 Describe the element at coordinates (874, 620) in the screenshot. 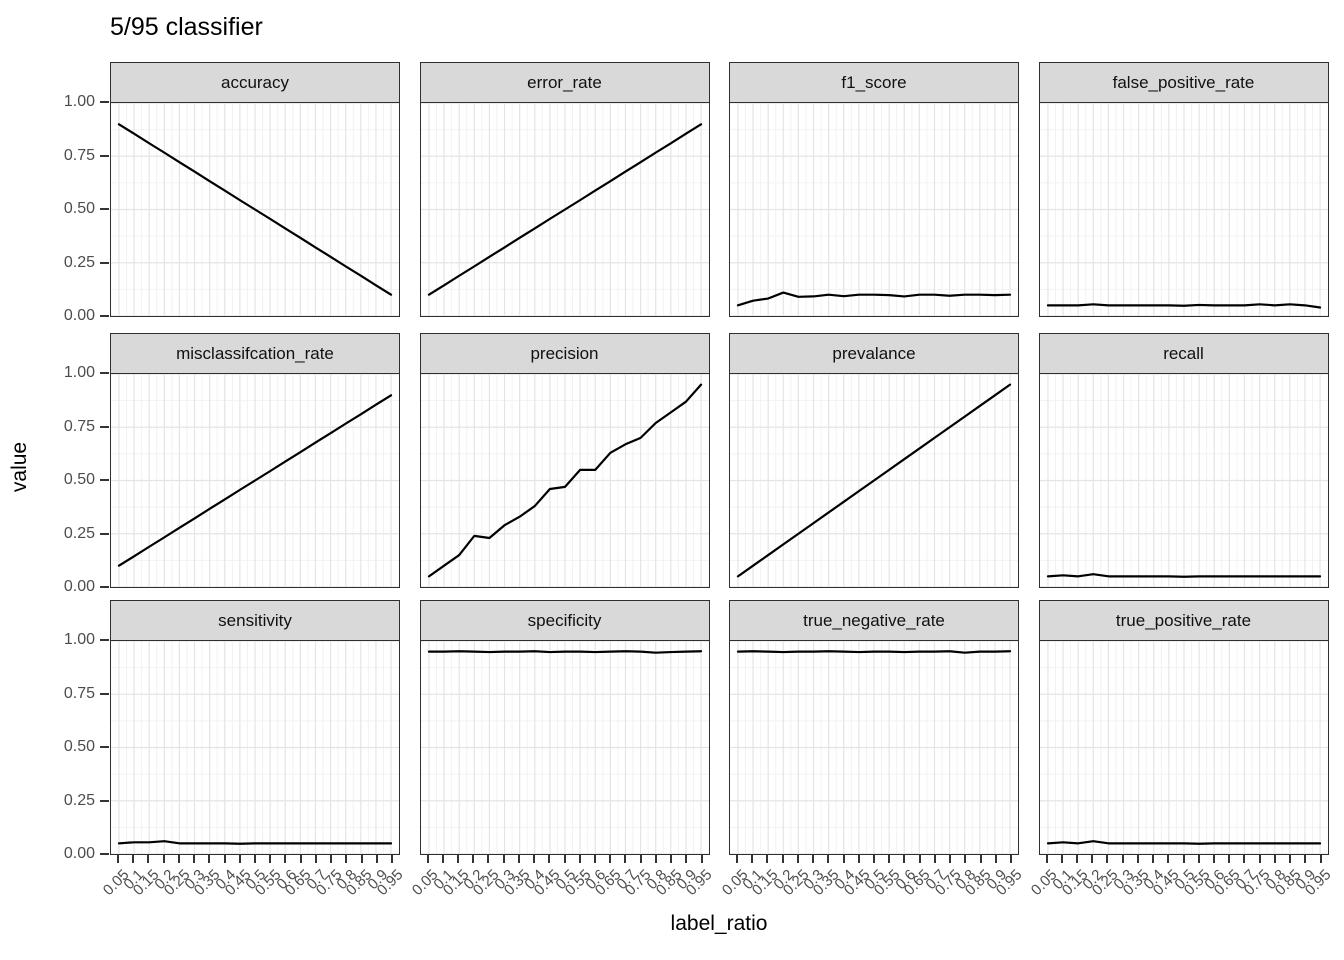

I see `facet-strip-label: true_negative_rate` at that location.